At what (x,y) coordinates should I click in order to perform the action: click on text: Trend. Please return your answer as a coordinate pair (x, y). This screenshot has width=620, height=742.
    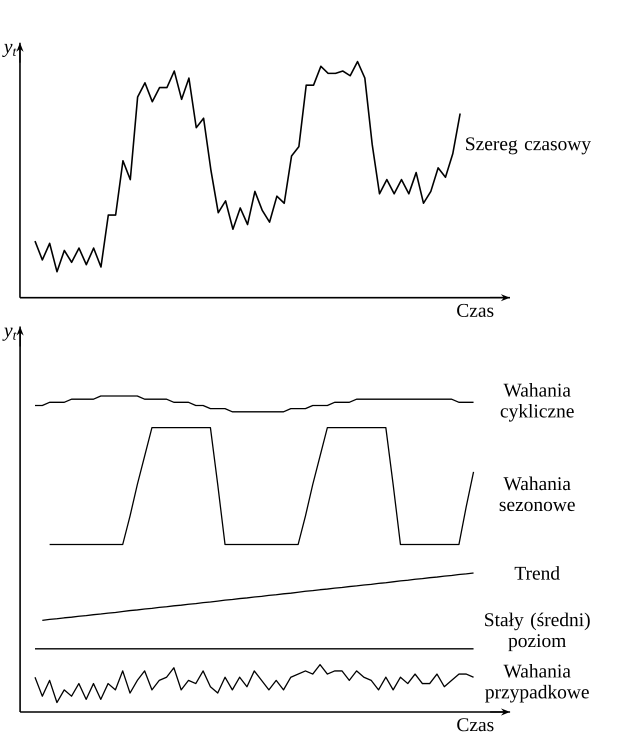
    Looking at the image, I should click on (537, 573).